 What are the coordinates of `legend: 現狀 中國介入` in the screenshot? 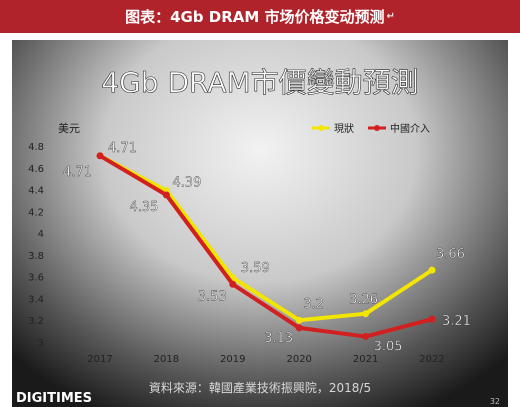 It's located at (371, 128).